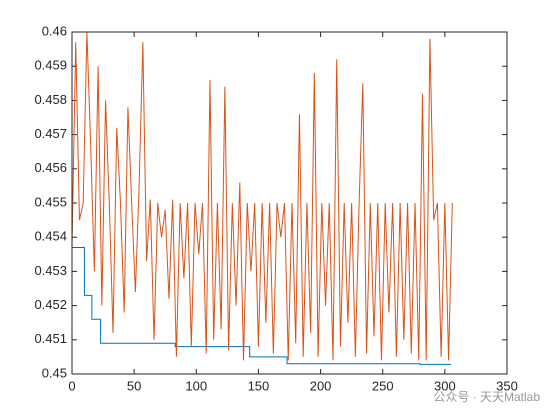 This screenshot has width=560, height=420. Describe the element at coordinates (50, 304) in the screenshot. I see `y-tick-label: 0.452` at that location.